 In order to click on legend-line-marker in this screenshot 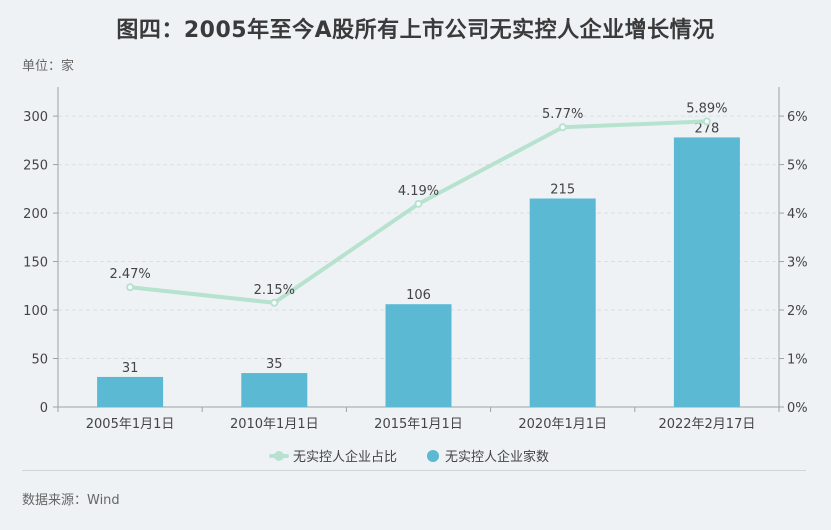, I will do `click(279, 456)`.